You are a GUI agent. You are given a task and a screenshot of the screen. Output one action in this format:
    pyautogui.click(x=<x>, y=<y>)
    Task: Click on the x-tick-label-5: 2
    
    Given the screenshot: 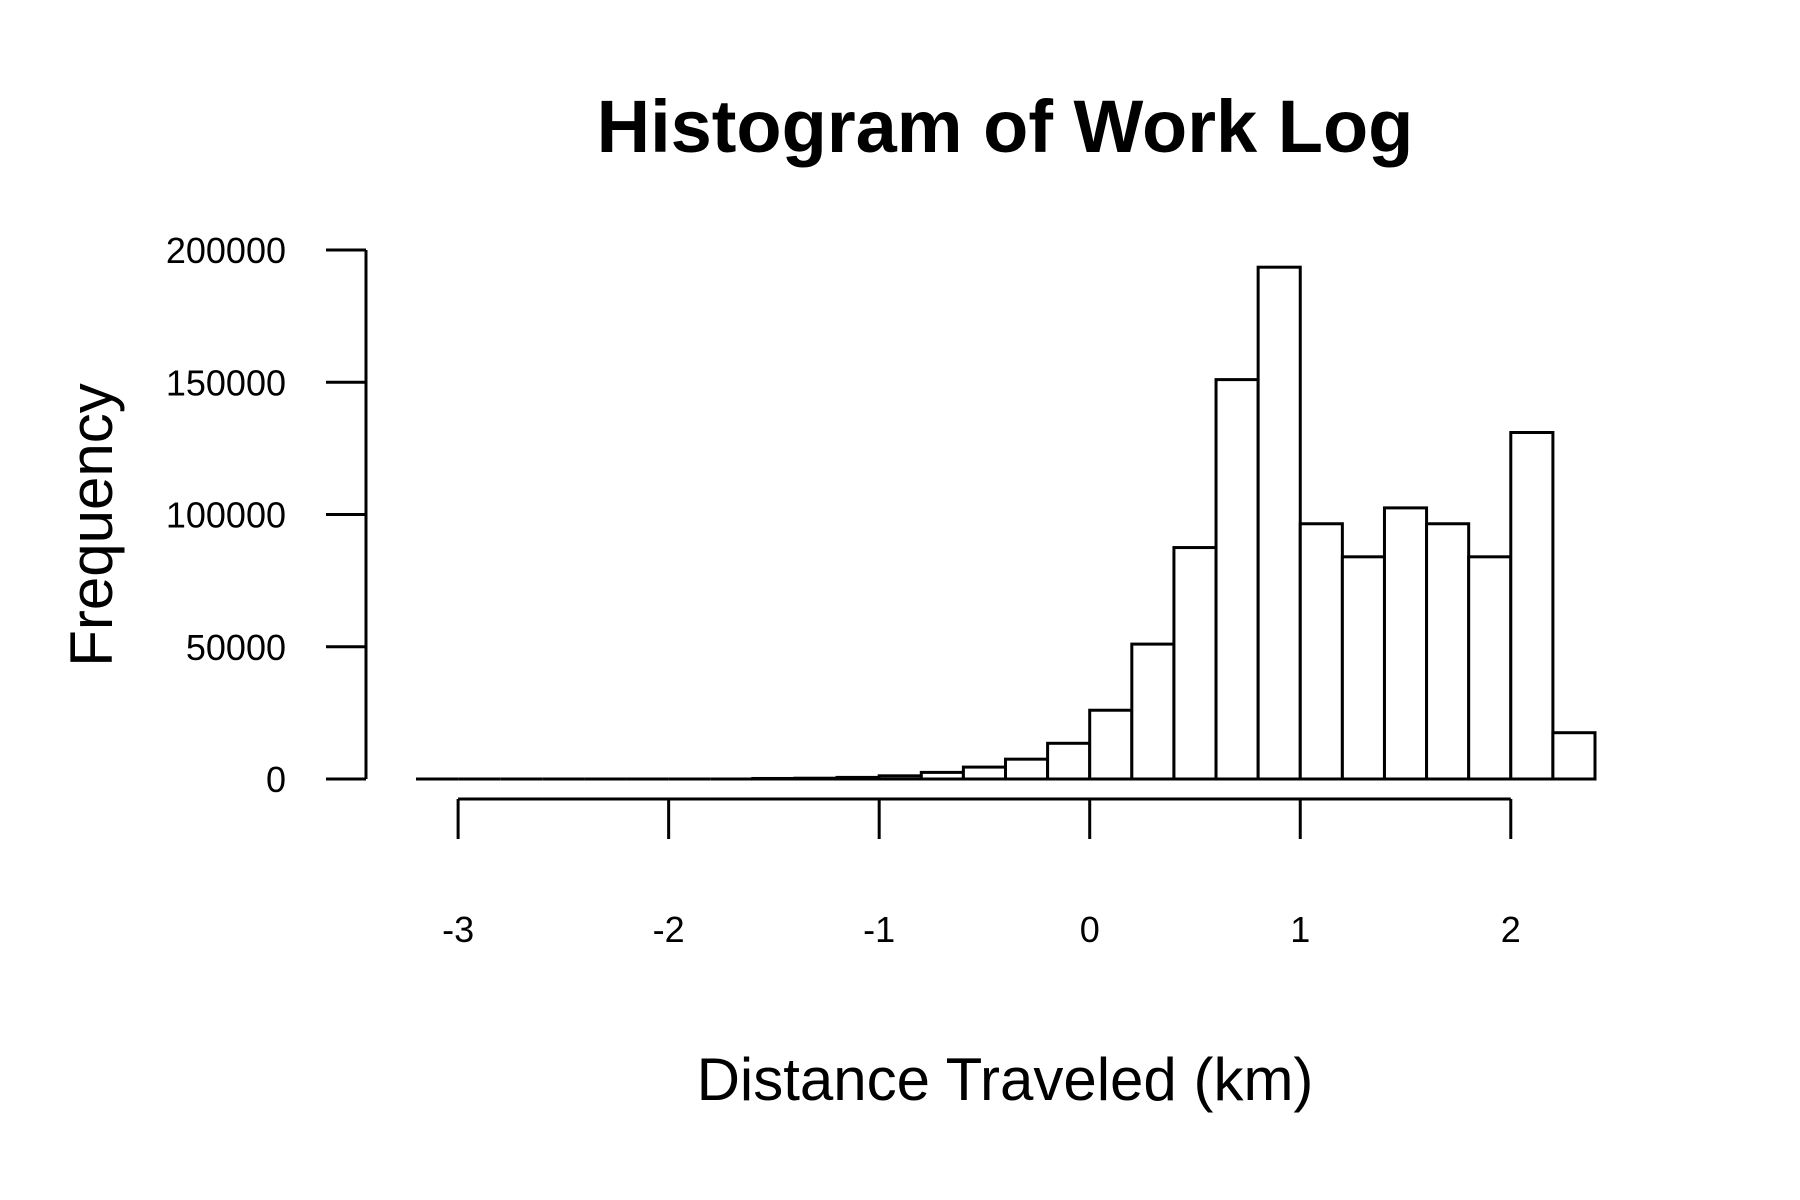 What is the action you would take?
    pyautogui.click(x=1511, y=929)
    